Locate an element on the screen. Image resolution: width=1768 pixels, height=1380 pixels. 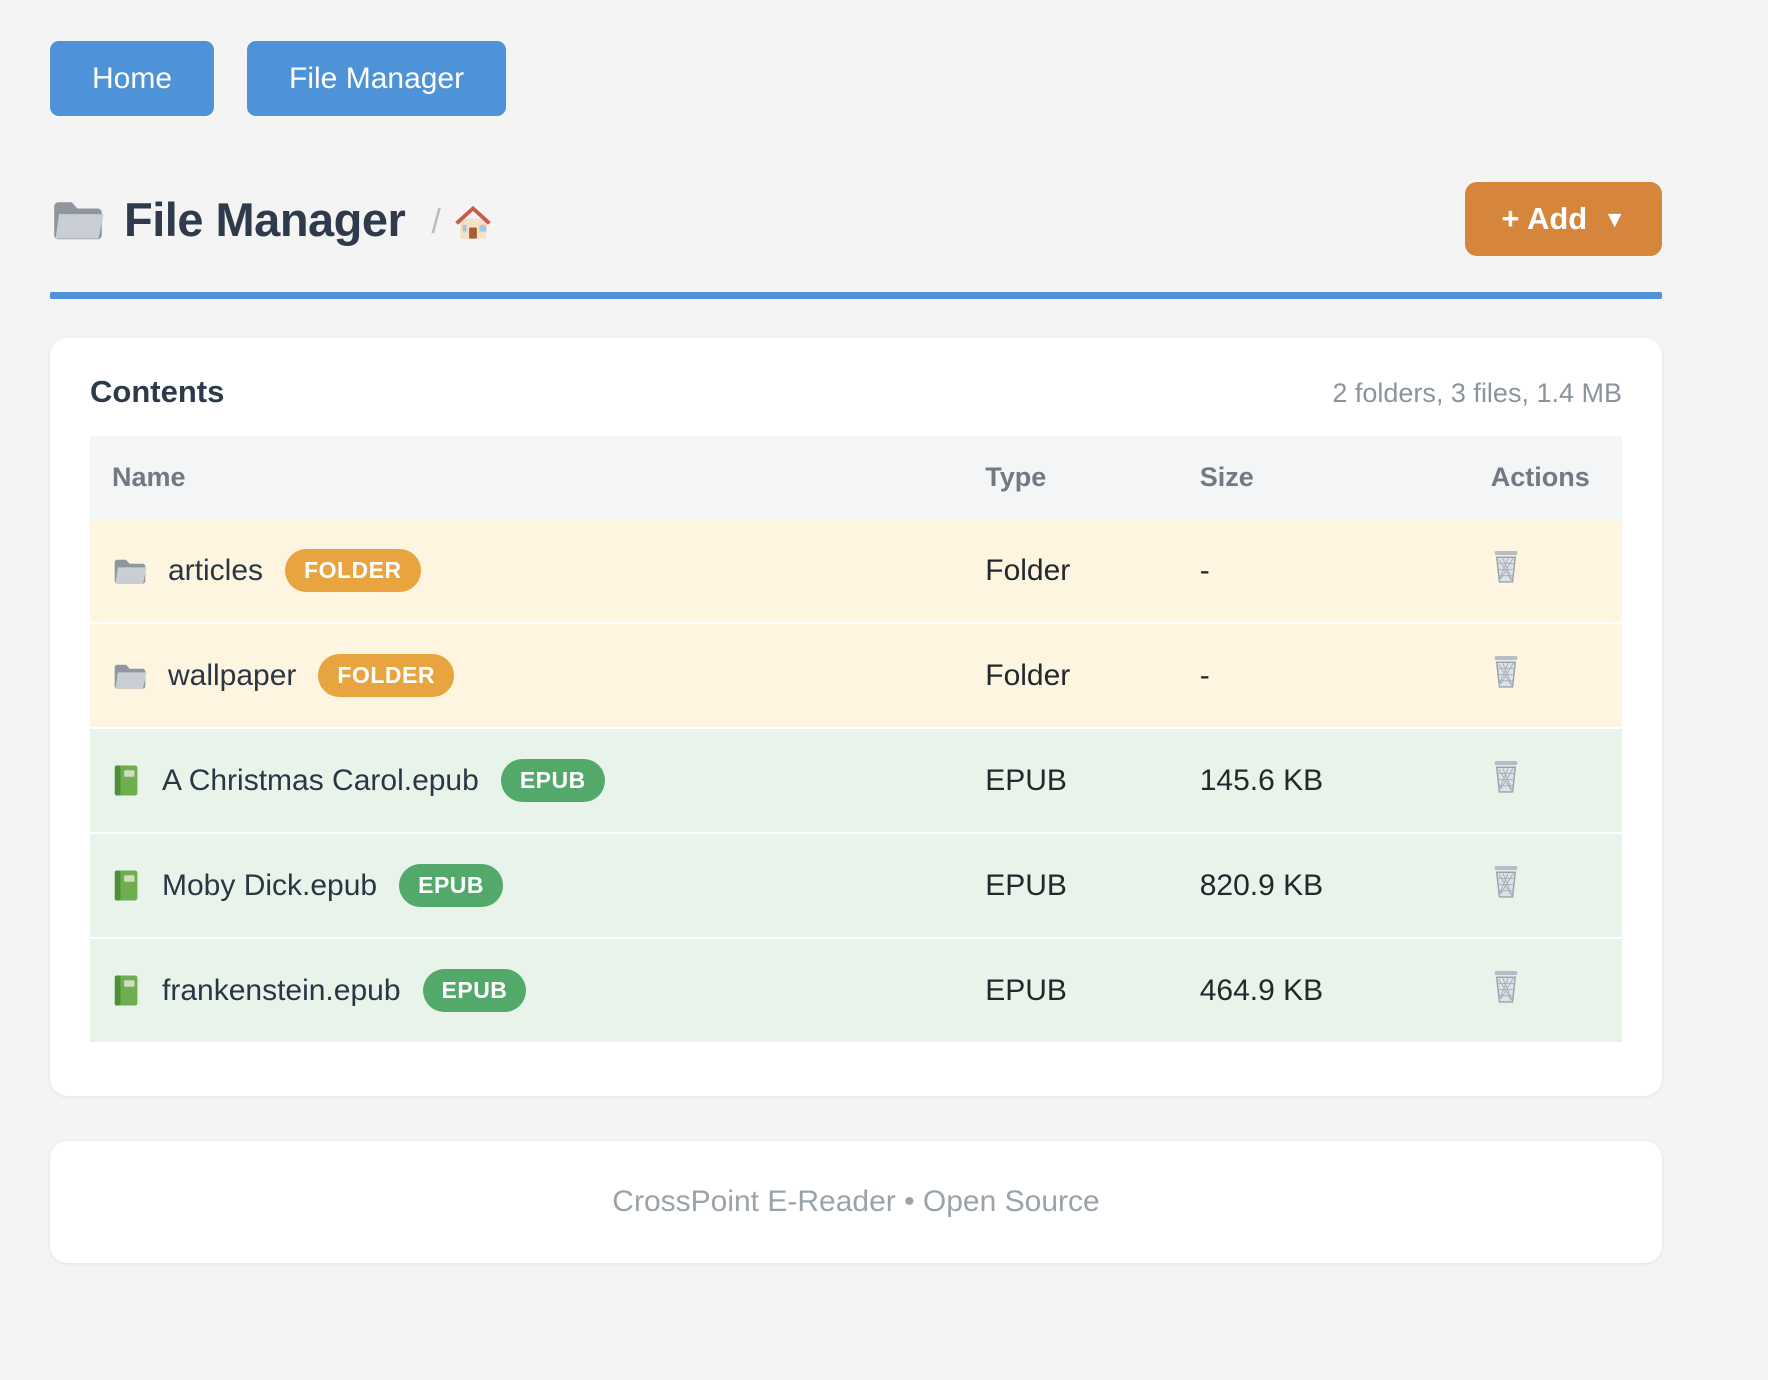
add-button-label: + Add is located at coordinates (1544, 218).